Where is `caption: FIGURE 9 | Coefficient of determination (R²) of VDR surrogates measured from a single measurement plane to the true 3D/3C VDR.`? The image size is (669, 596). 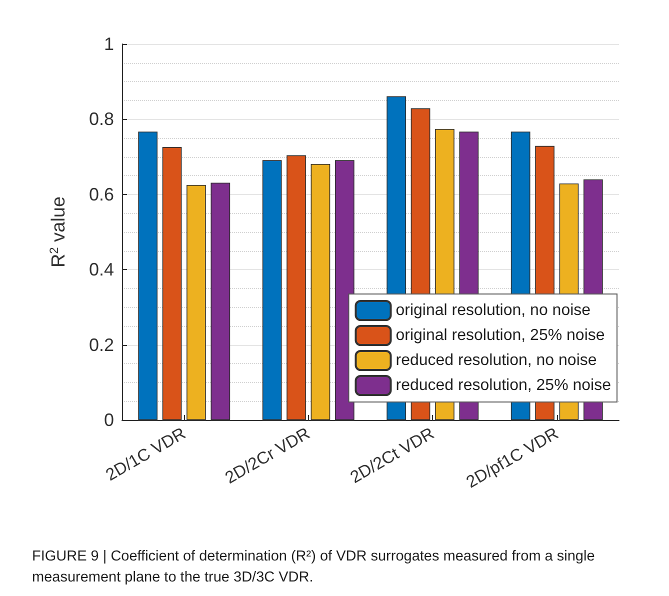 caption: FIGURE 9 | Coefficient of determination (R²) of VDR surrogates measured from a single measurement plane to the true 3D/3C VDR. is located at coordinates (315, 567).